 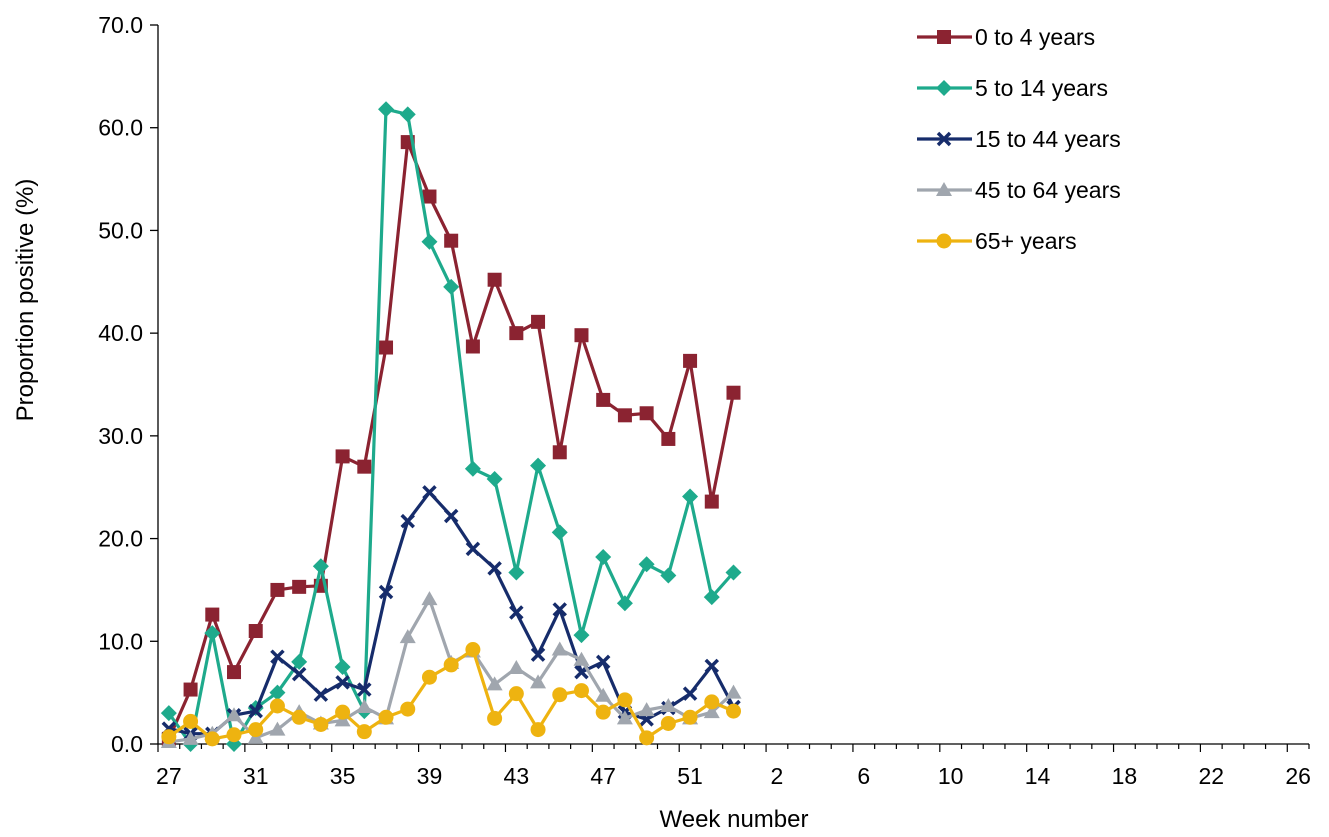 I want to click on x-tick-label: 47, so click(x=603, y=776).